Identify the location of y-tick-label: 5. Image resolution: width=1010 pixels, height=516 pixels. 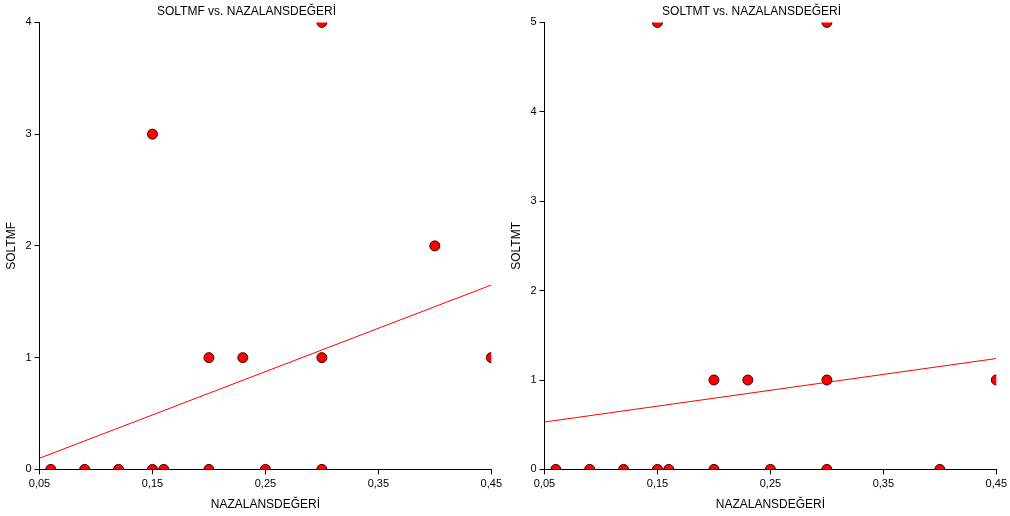
(533, 21).